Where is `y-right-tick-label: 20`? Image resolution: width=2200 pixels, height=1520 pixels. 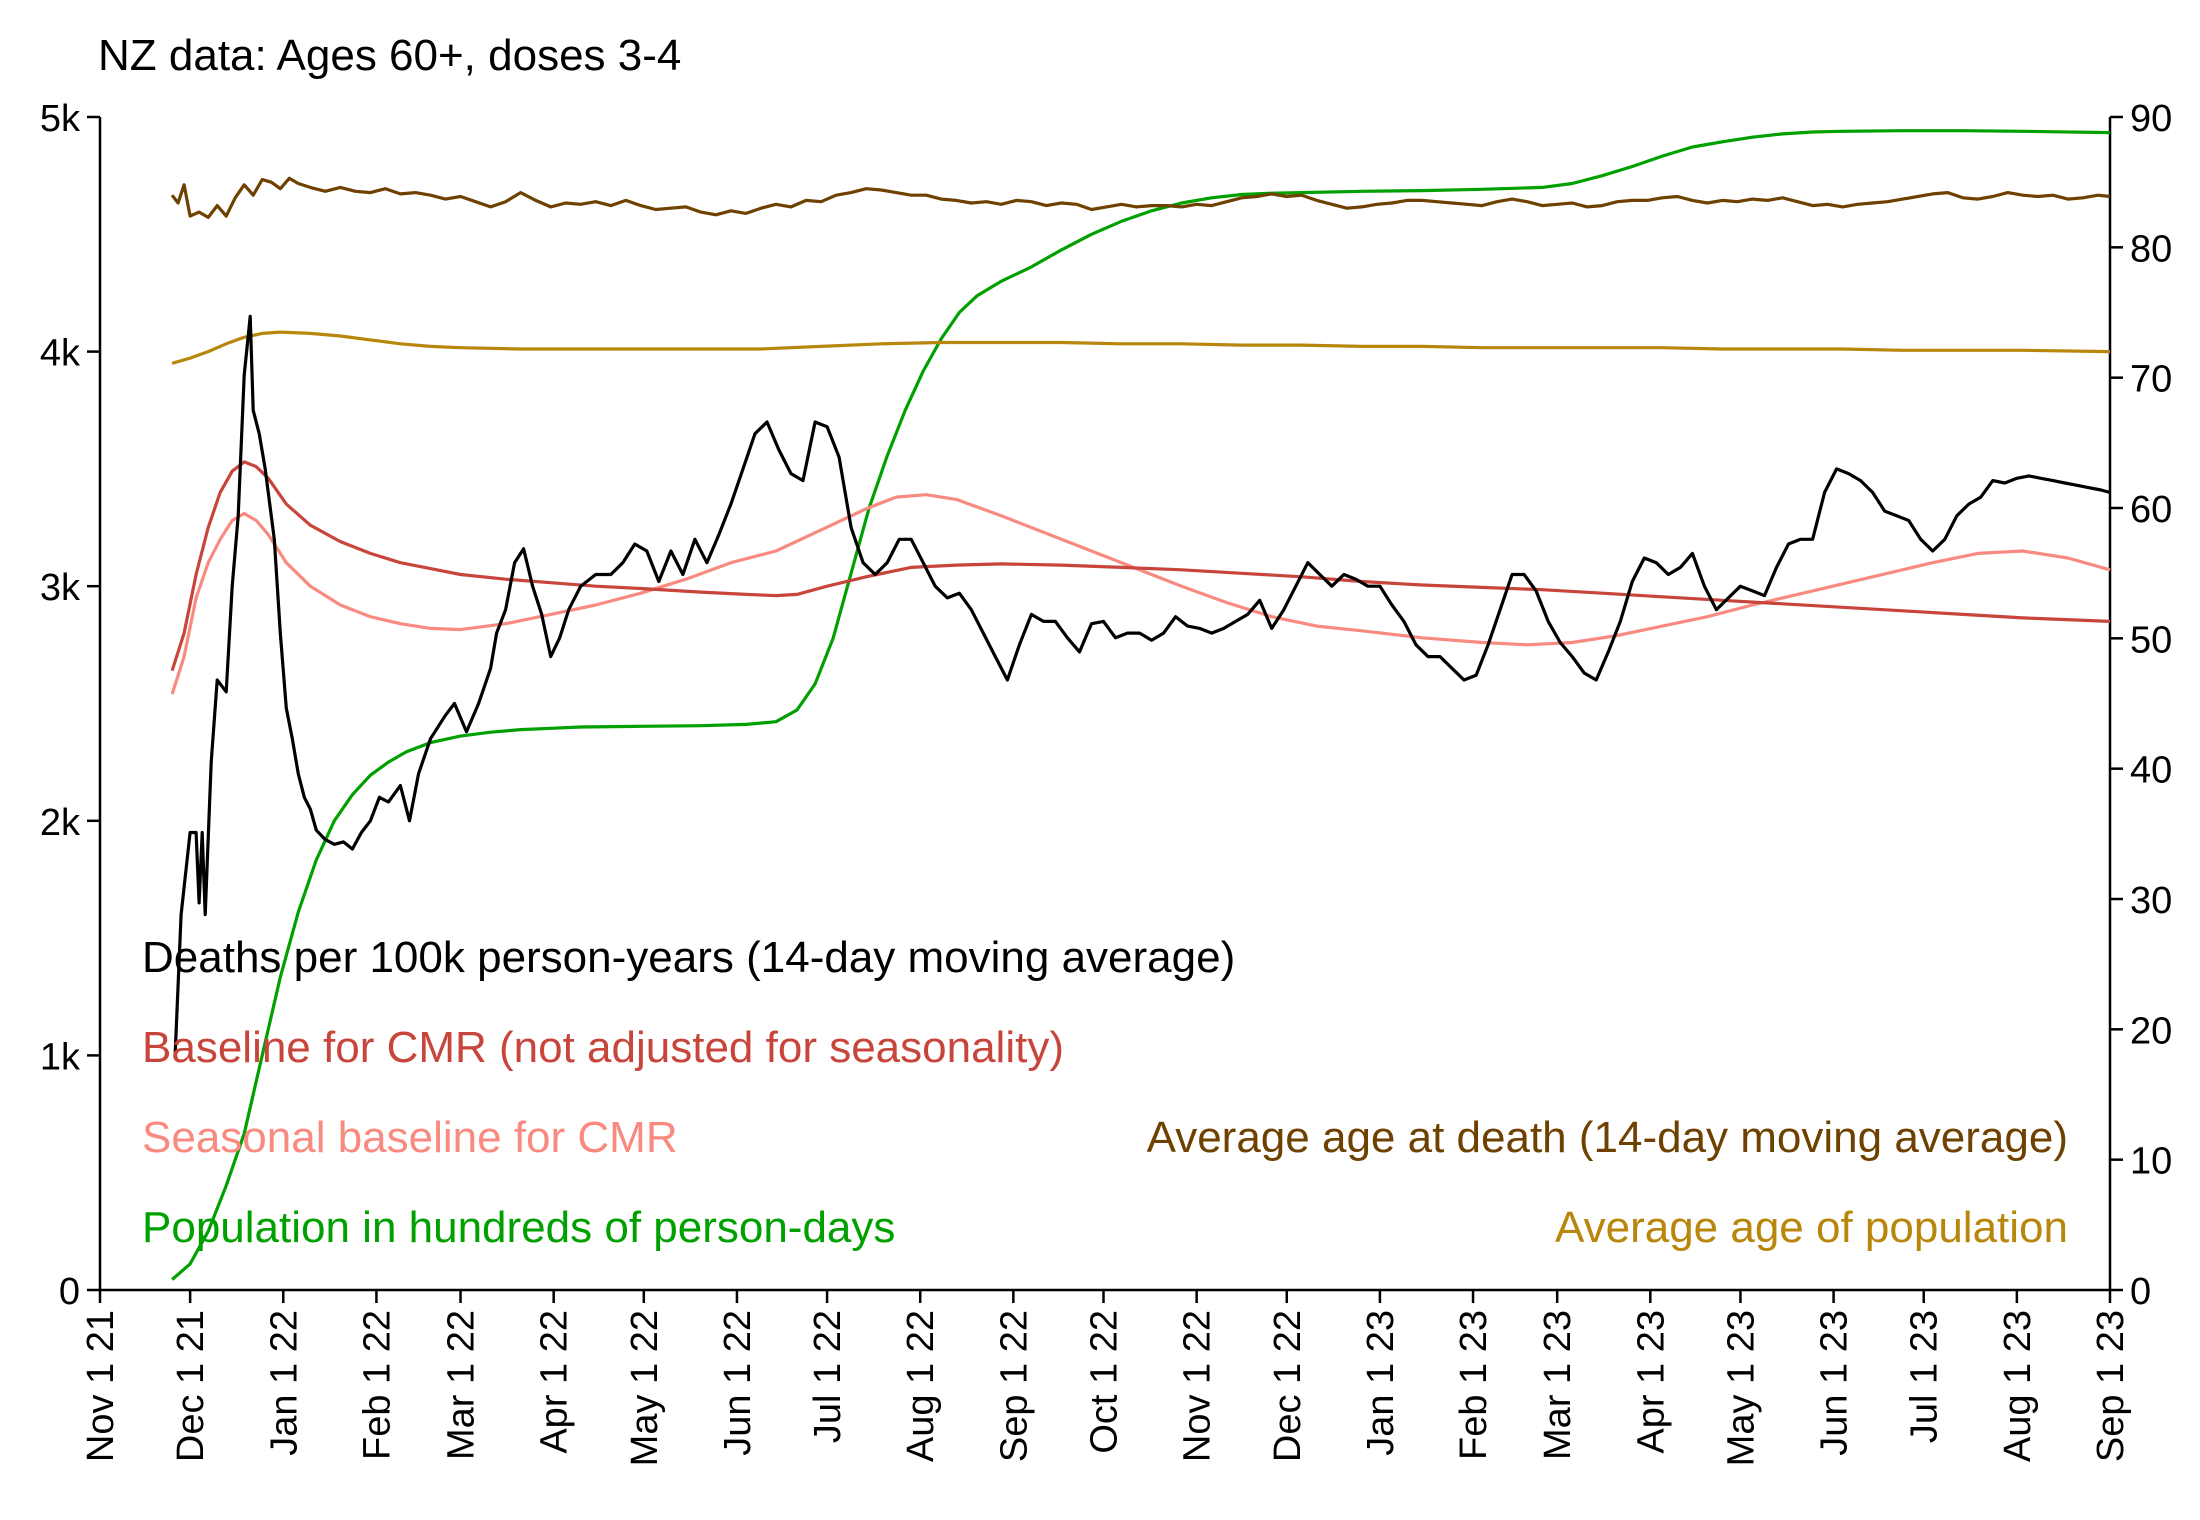 y-right-tick-label: 20 is located at coordinates (2151, 1031).